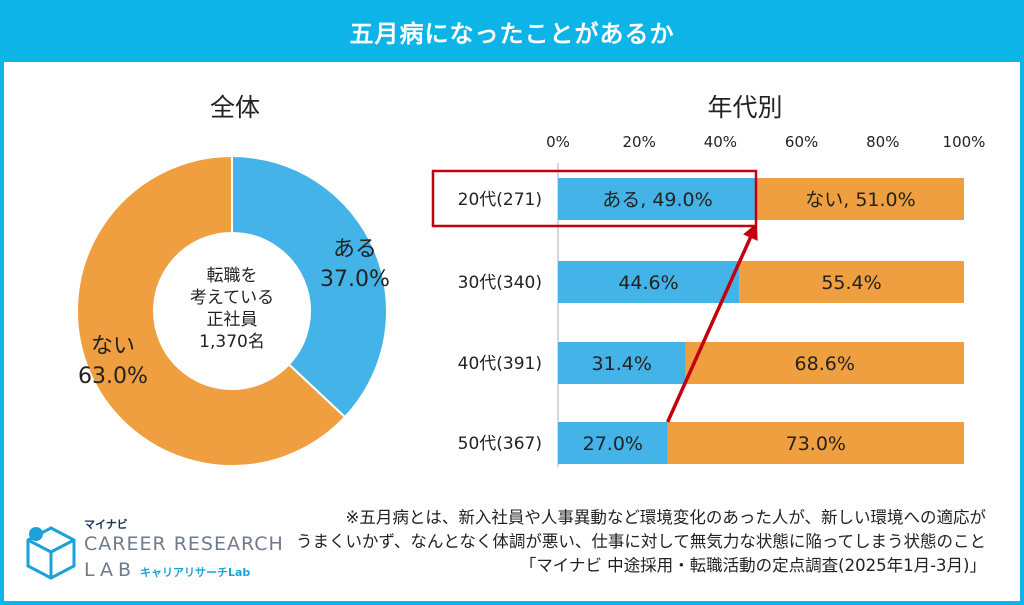 This screenshot has width=1024, height=605. What do you see at coordinates (113, 346) in the screenshot?
I see `pie-slice-label: ない` at bounding box center [113, 346].